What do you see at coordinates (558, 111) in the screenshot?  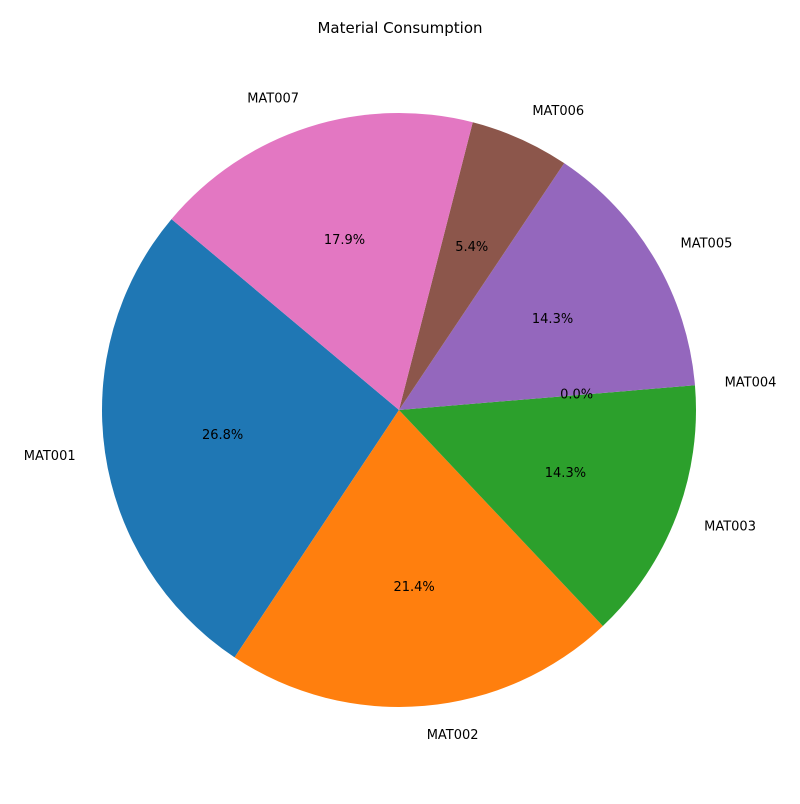 I see `slice-label-mat006: MAT006` at bounding box center [558, 111].